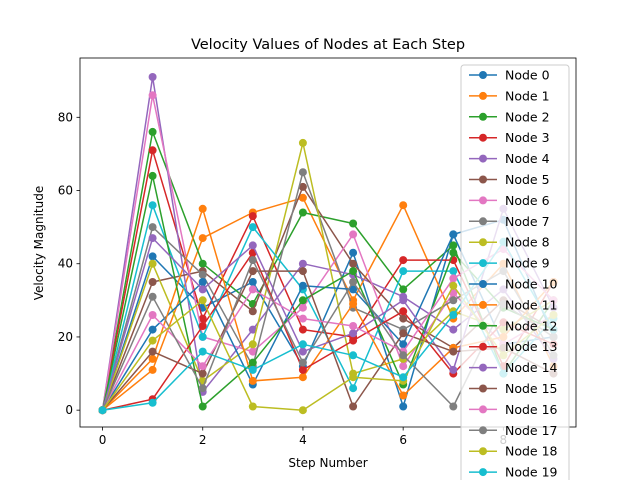 This screenshot has width=640, height=484. What do you see at coordinates (527, 200) in the screenshot?
I see `legend-label: Node 6` at bounding box center [527, 200].